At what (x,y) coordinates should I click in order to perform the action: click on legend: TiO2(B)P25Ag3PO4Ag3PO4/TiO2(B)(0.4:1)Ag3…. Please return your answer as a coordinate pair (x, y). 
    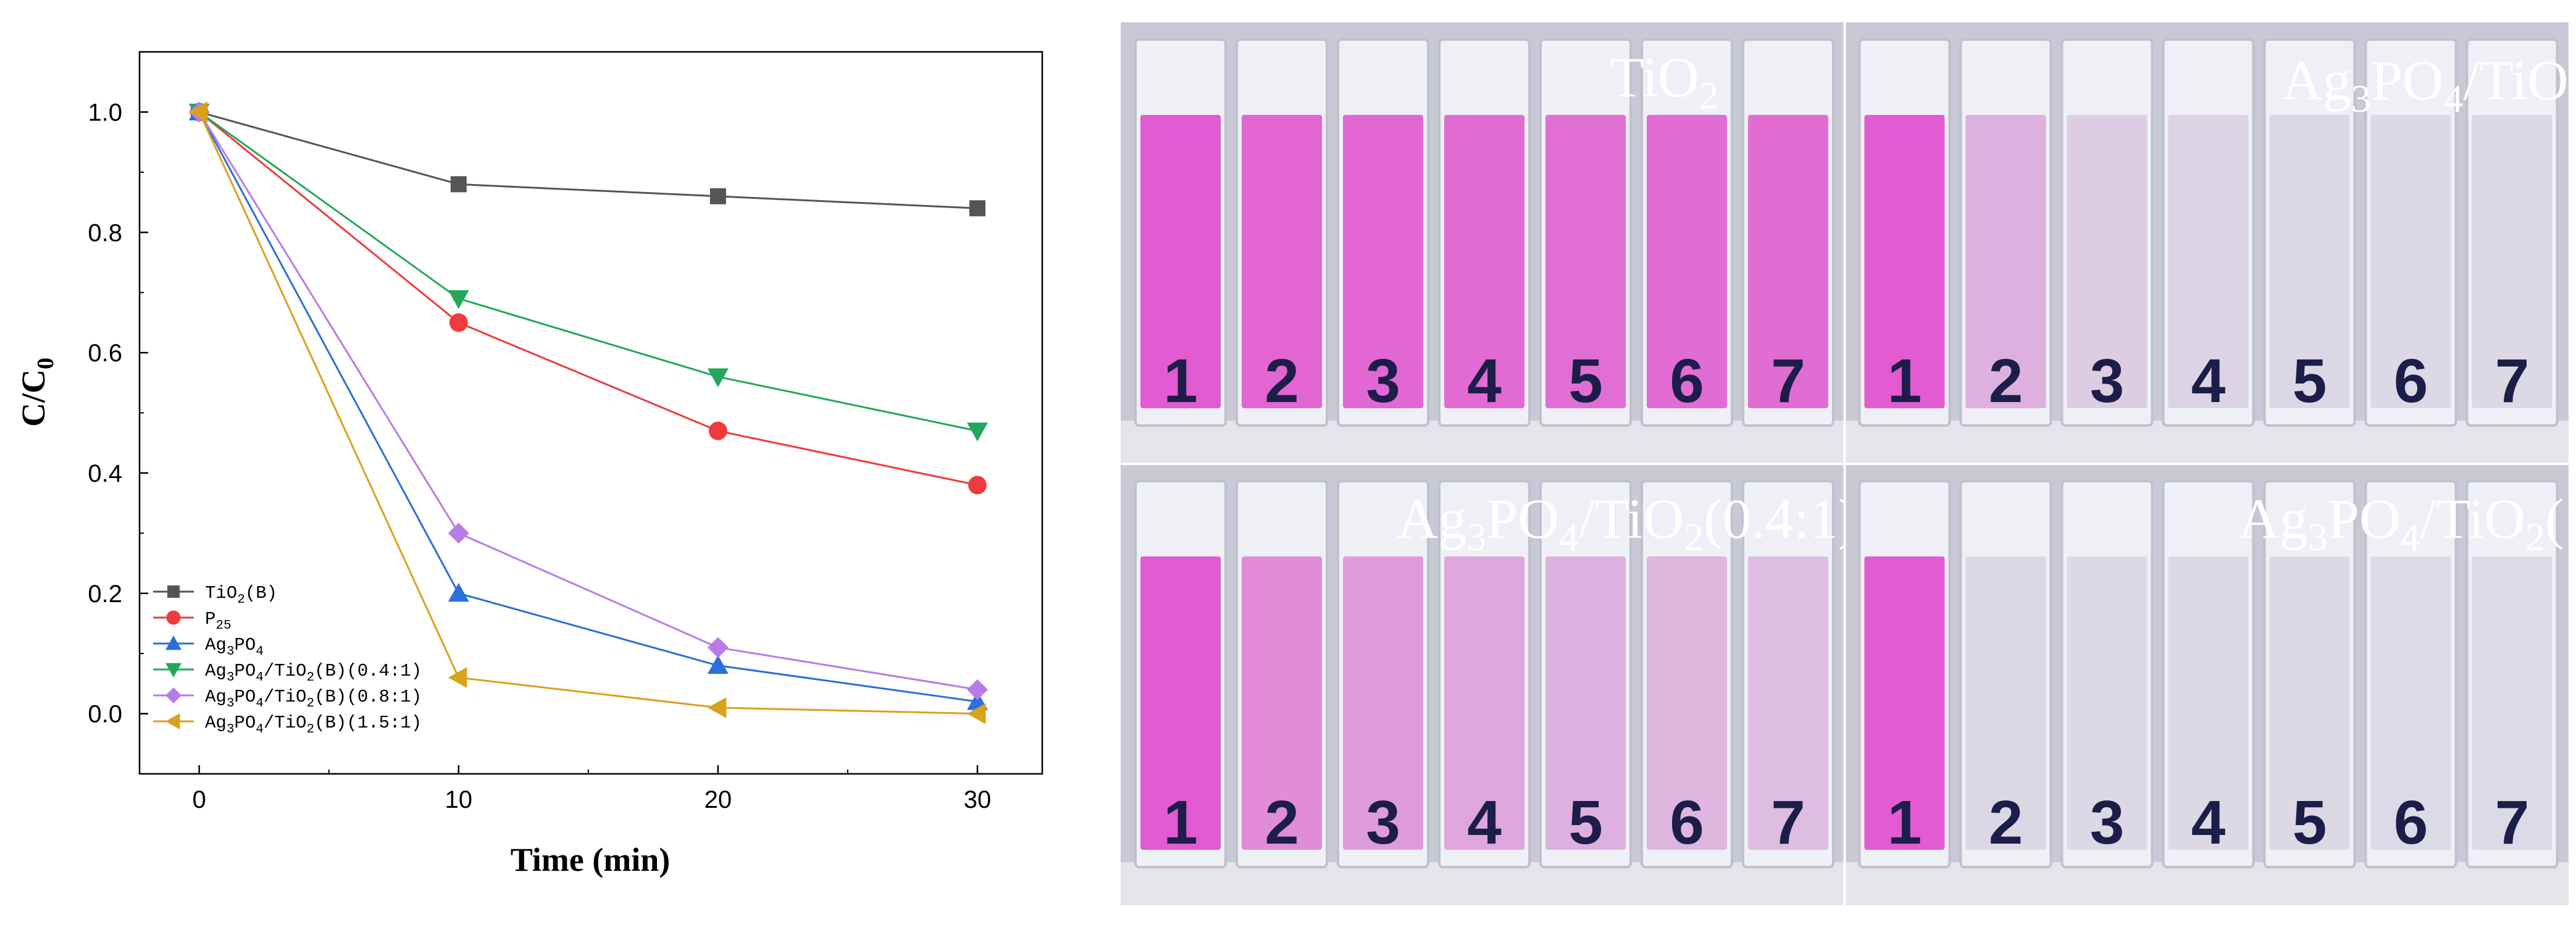
    Looking at the image, I should click on (287, 660).